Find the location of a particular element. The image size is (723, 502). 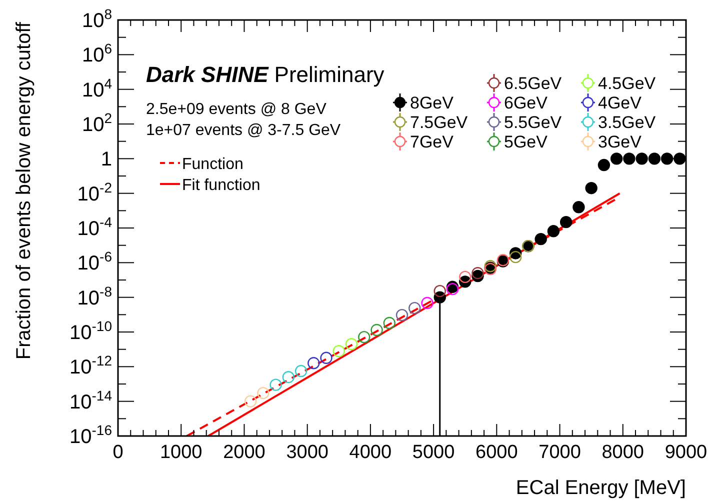

legend-label: 6GeV is located at coordinates (526, 103).